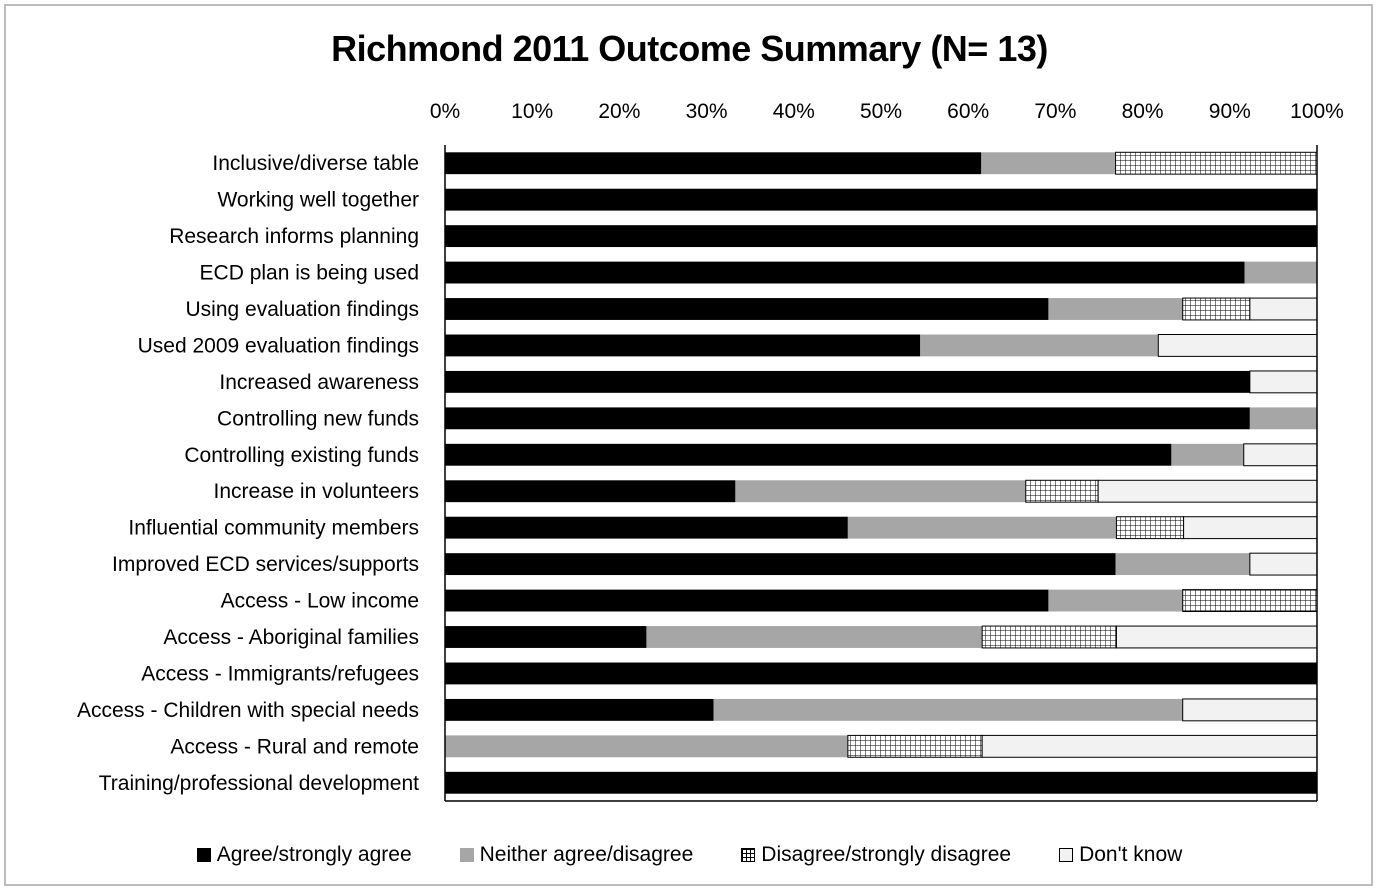 The width and height of the screenshot is (1379, 892). What do you see at coordinates (1317, 111) in the screenshot?
I see `x-tick-label: 100%` at bounding box center [1317, 111].